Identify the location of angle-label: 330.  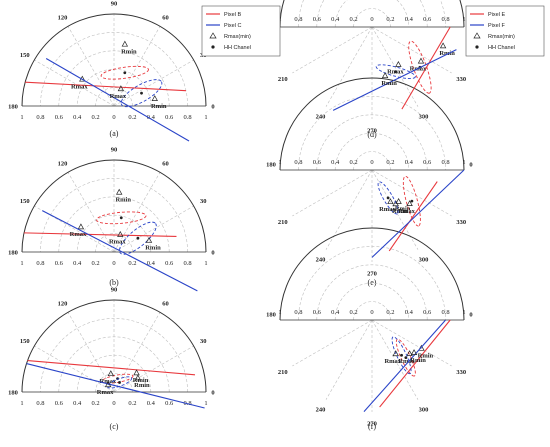
(461, 79).